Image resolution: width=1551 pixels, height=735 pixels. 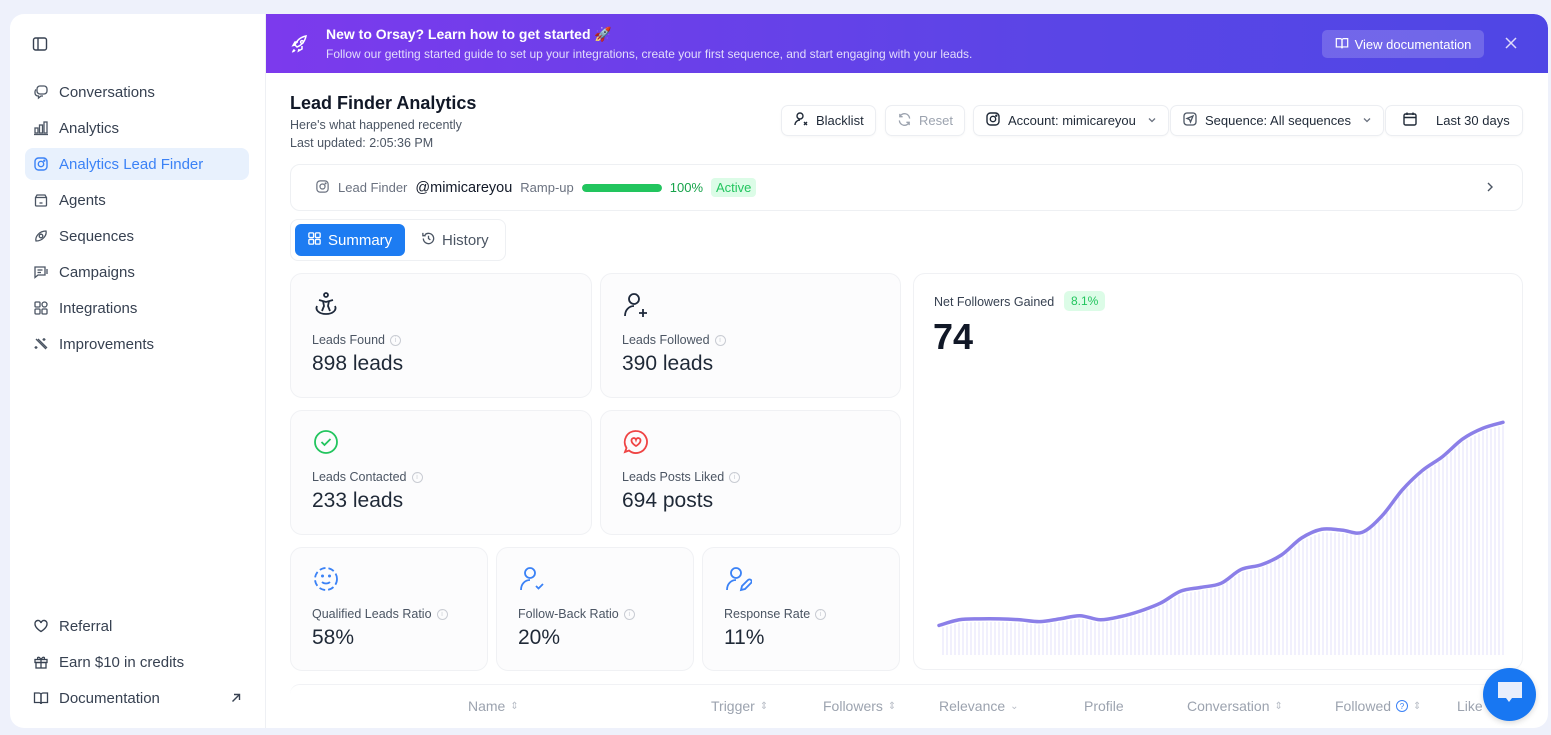 I want to click on sidebar-item-referral: Referral, so click(x=137, y=626).